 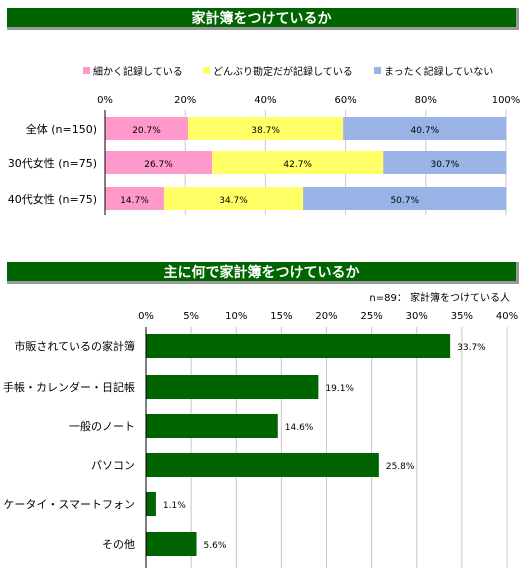 I want to click on chart1-title-banner: 家計簿をつけているか, so click(x=263, y=19).